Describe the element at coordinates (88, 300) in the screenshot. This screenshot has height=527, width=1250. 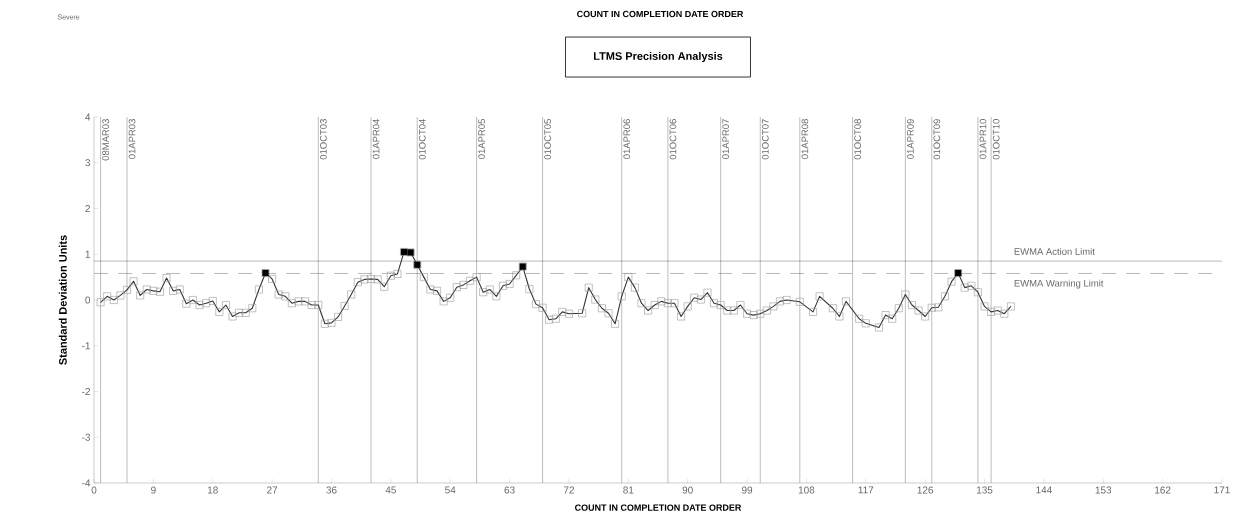
I see `y-tick-label: 0` at that location.